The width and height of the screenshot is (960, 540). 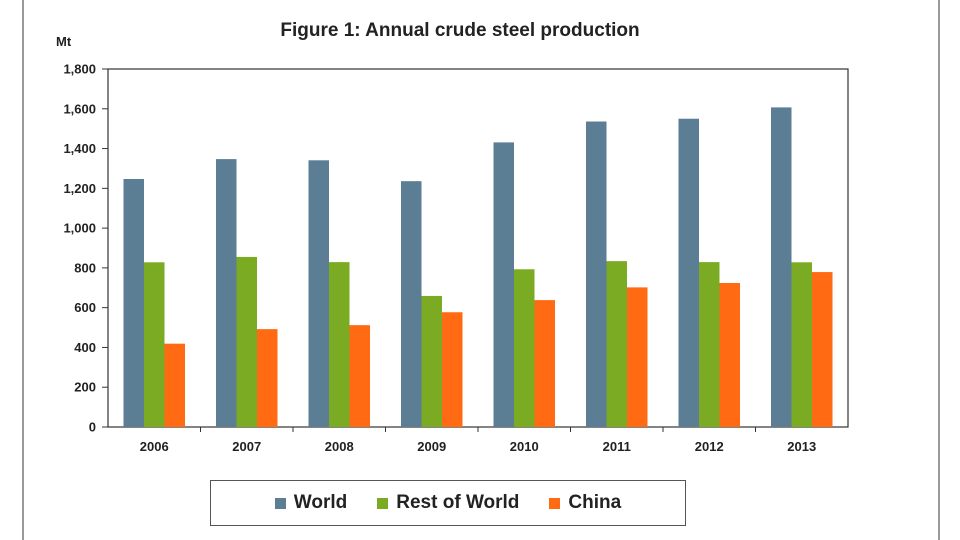 I want to click on x-tick-label: 2008, so click(x=339, y=446).